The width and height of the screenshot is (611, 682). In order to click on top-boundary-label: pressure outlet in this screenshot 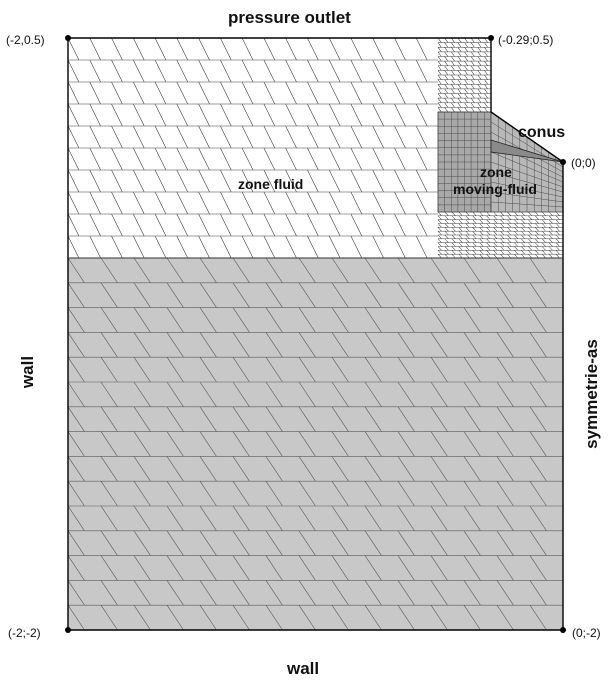, I will do `click(289, 17)`.